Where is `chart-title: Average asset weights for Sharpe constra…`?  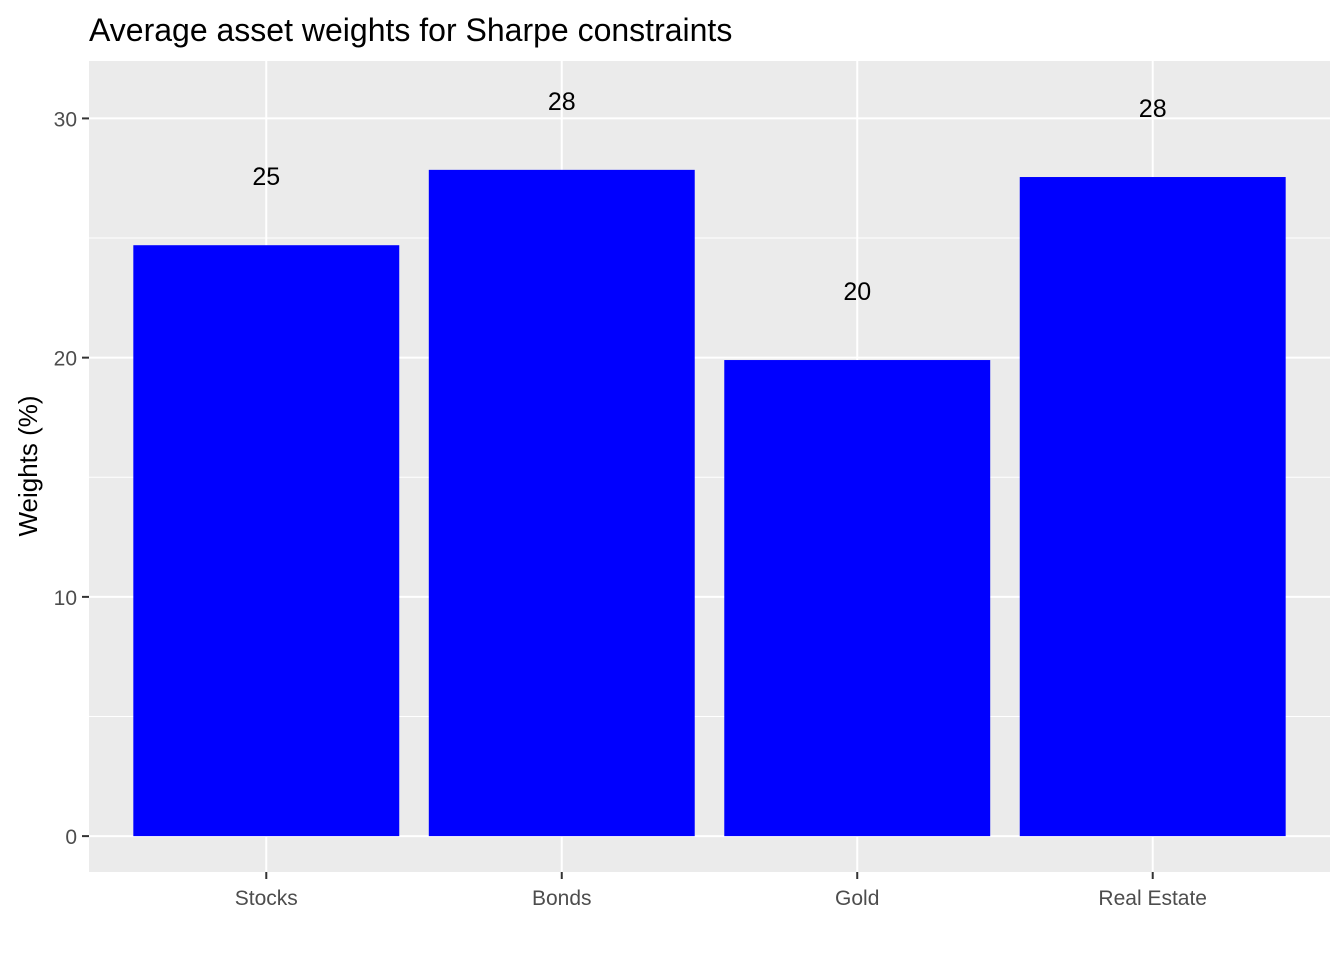 chart-title: Average asset weights for Sharpe constra… is located at coordinates (410, 30).